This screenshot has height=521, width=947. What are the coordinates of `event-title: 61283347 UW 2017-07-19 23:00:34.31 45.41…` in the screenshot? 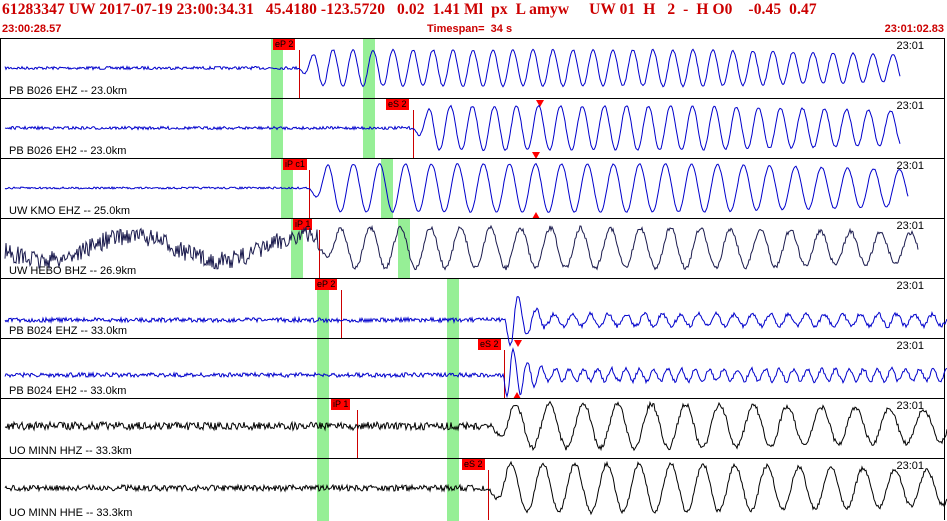 It's located at (409, 9).